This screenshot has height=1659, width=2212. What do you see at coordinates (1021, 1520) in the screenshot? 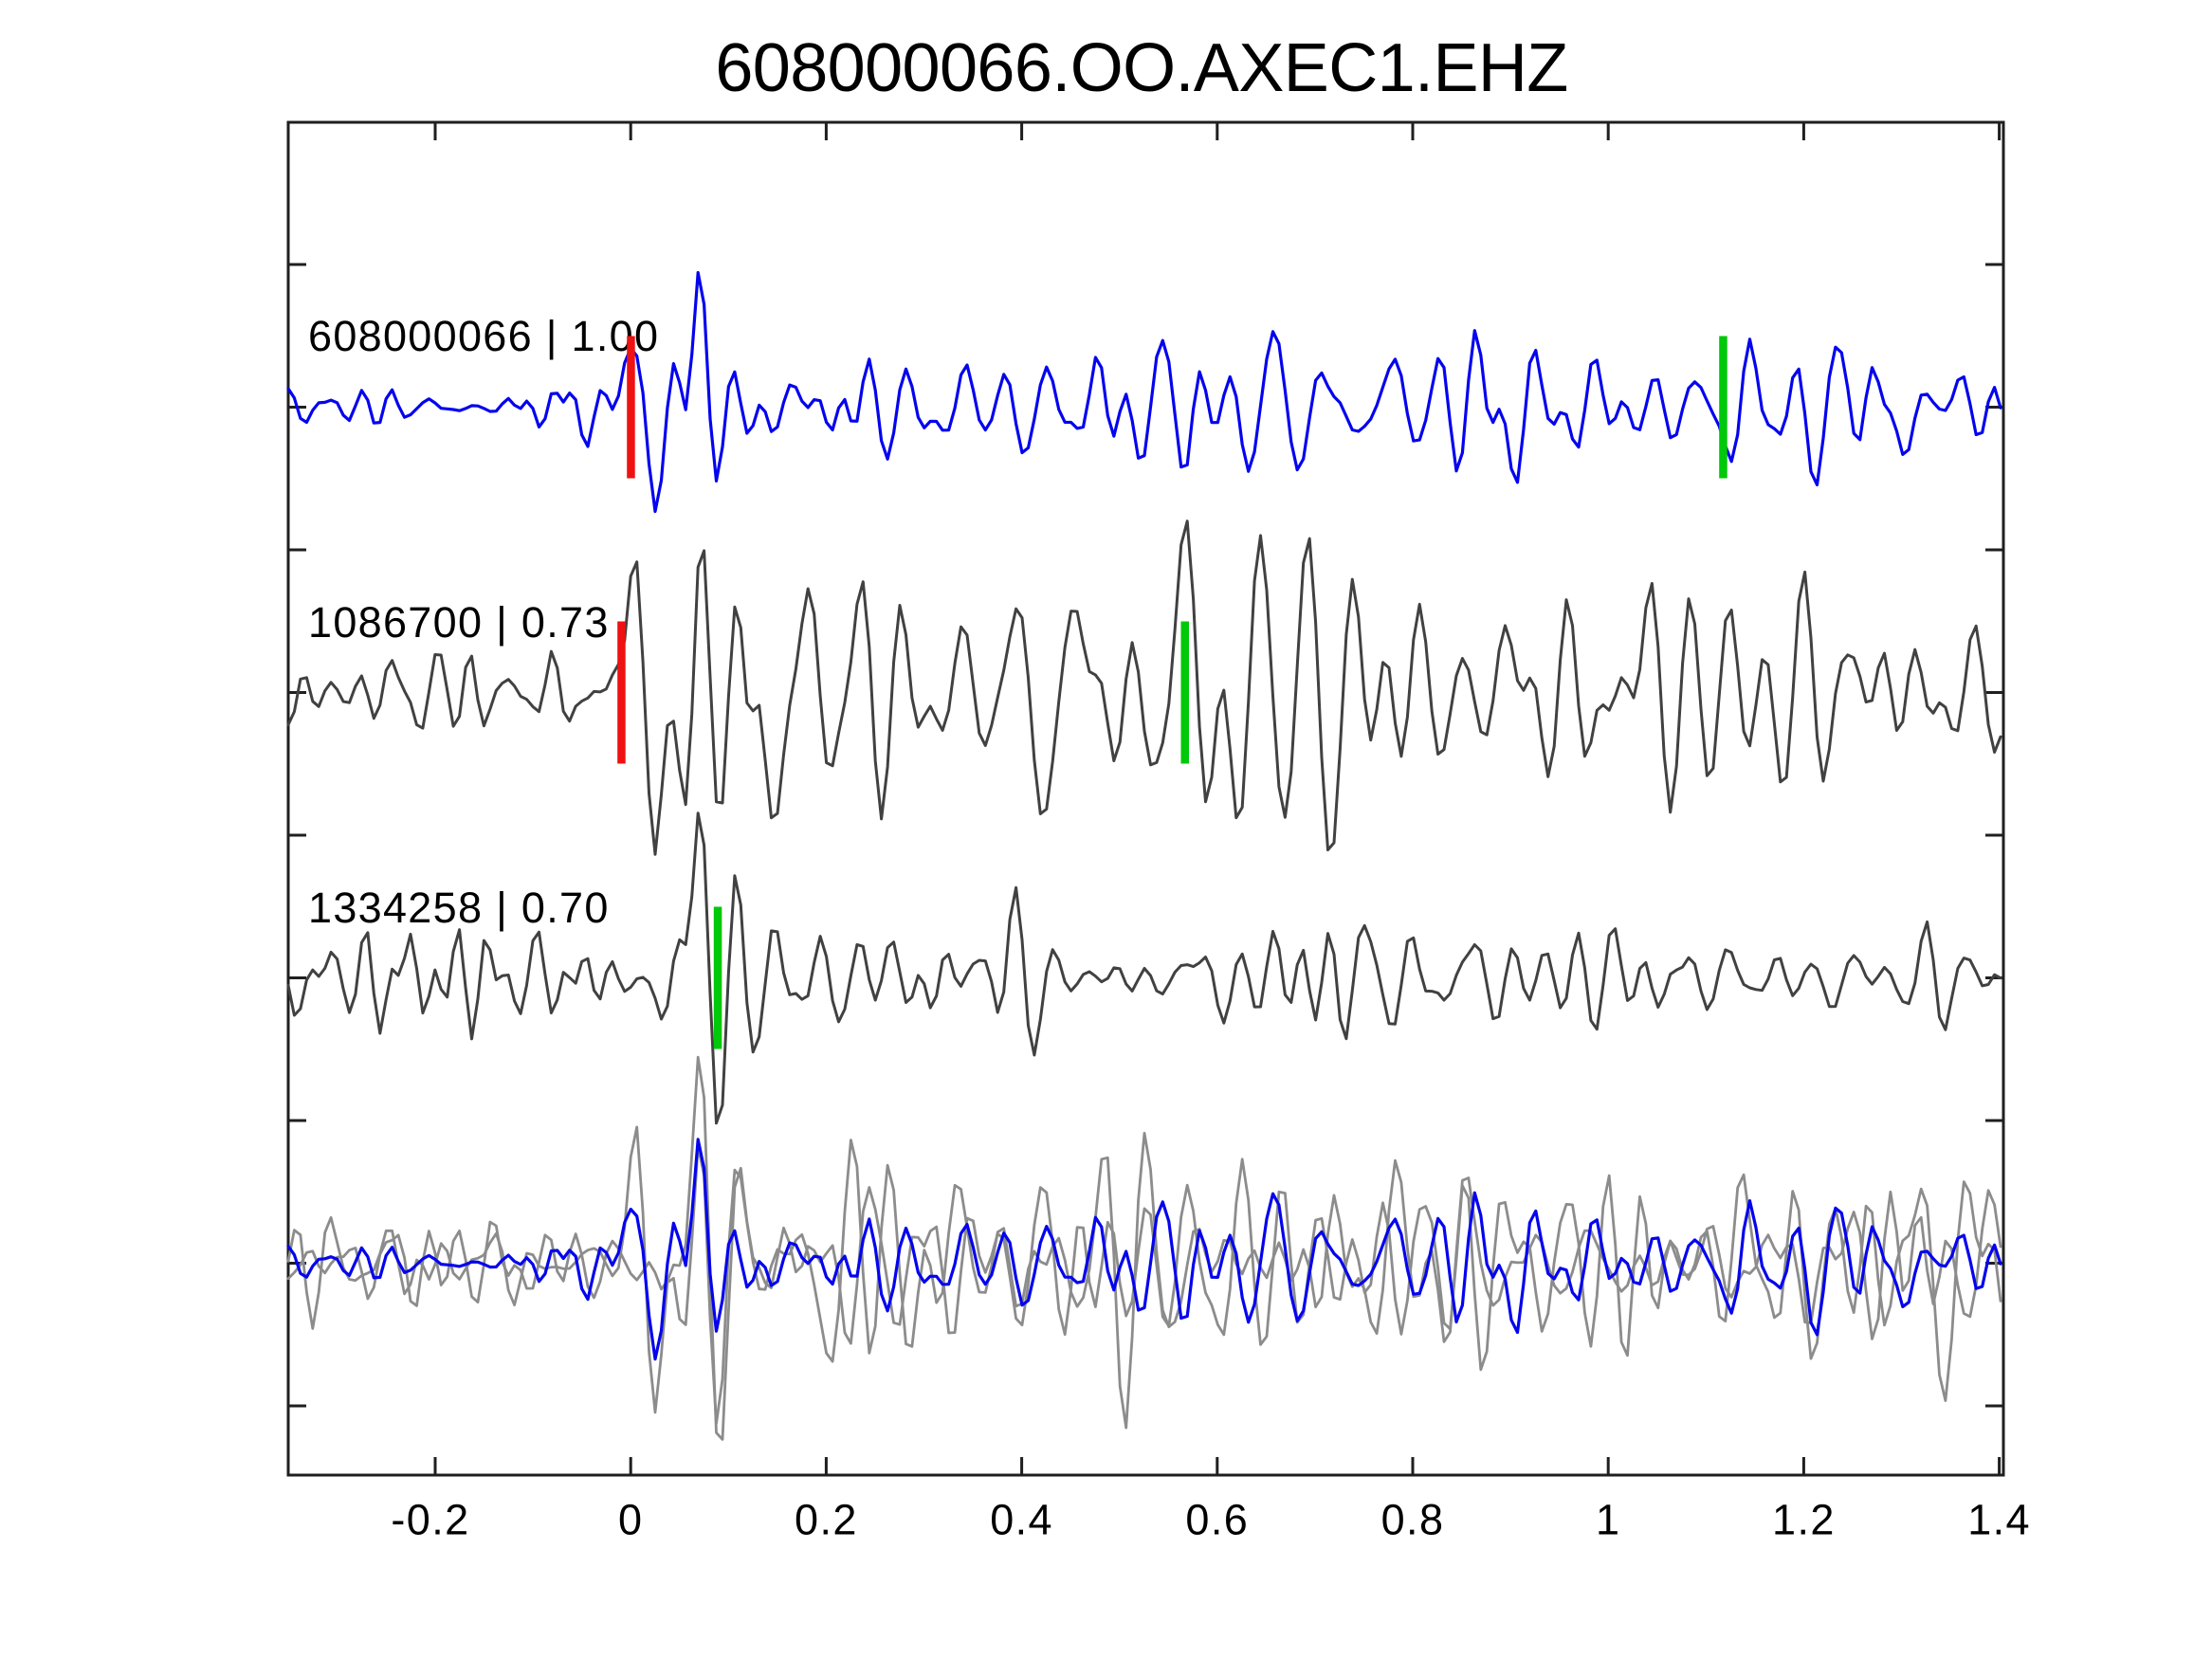
I see `svg-text: 0.4` at bounding box center [1021, 1520].